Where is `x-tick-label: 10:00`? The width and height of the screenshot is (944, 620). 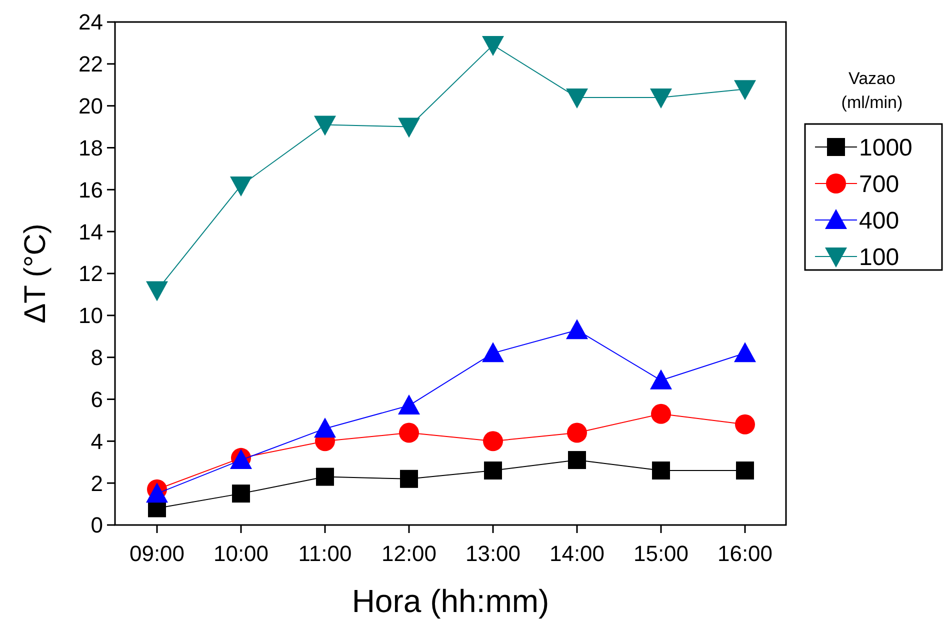 x-tick-label: 10:00 is located at coordinates (241, 553).